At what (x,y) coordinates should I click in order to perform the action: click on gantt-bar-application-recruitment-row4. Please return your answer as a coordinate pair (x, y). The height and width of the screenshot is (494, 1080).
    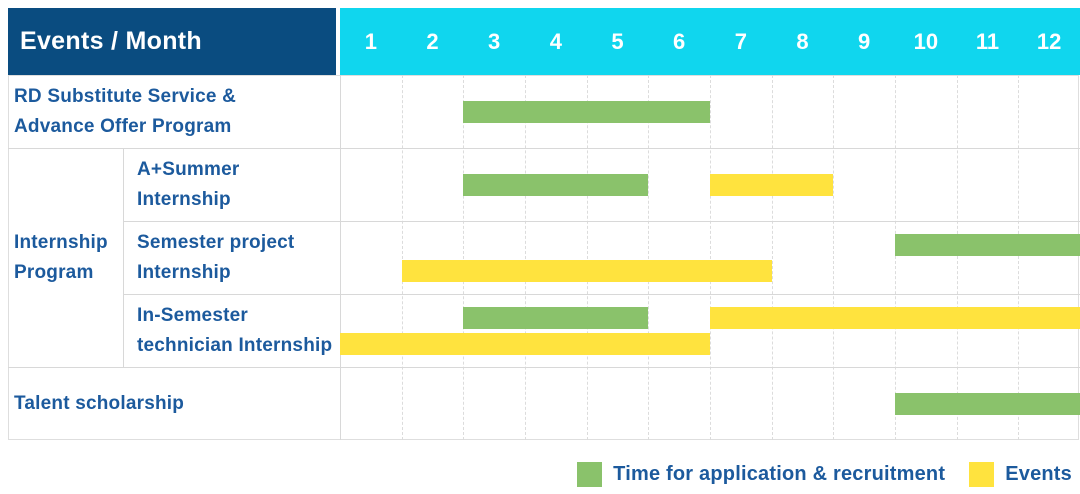
    Looking at the image, I should click on (987, 403).